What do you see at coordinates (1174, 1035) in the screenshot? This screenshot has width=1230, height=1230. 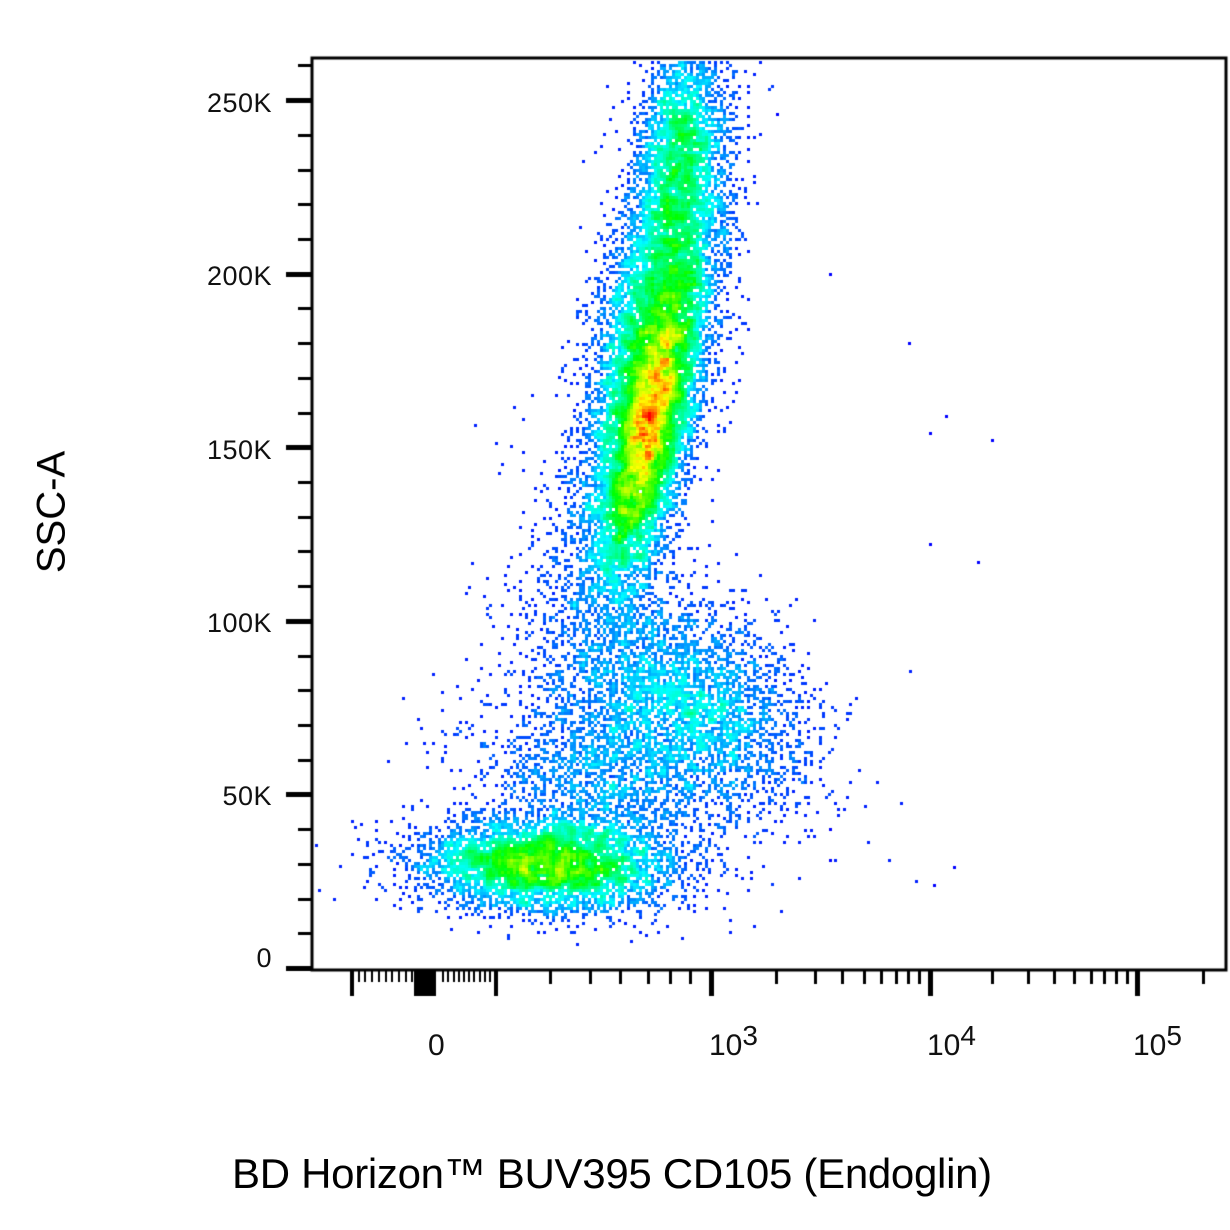 I see `xtick-exponent: 5` at bounding box center [1174, 1035].